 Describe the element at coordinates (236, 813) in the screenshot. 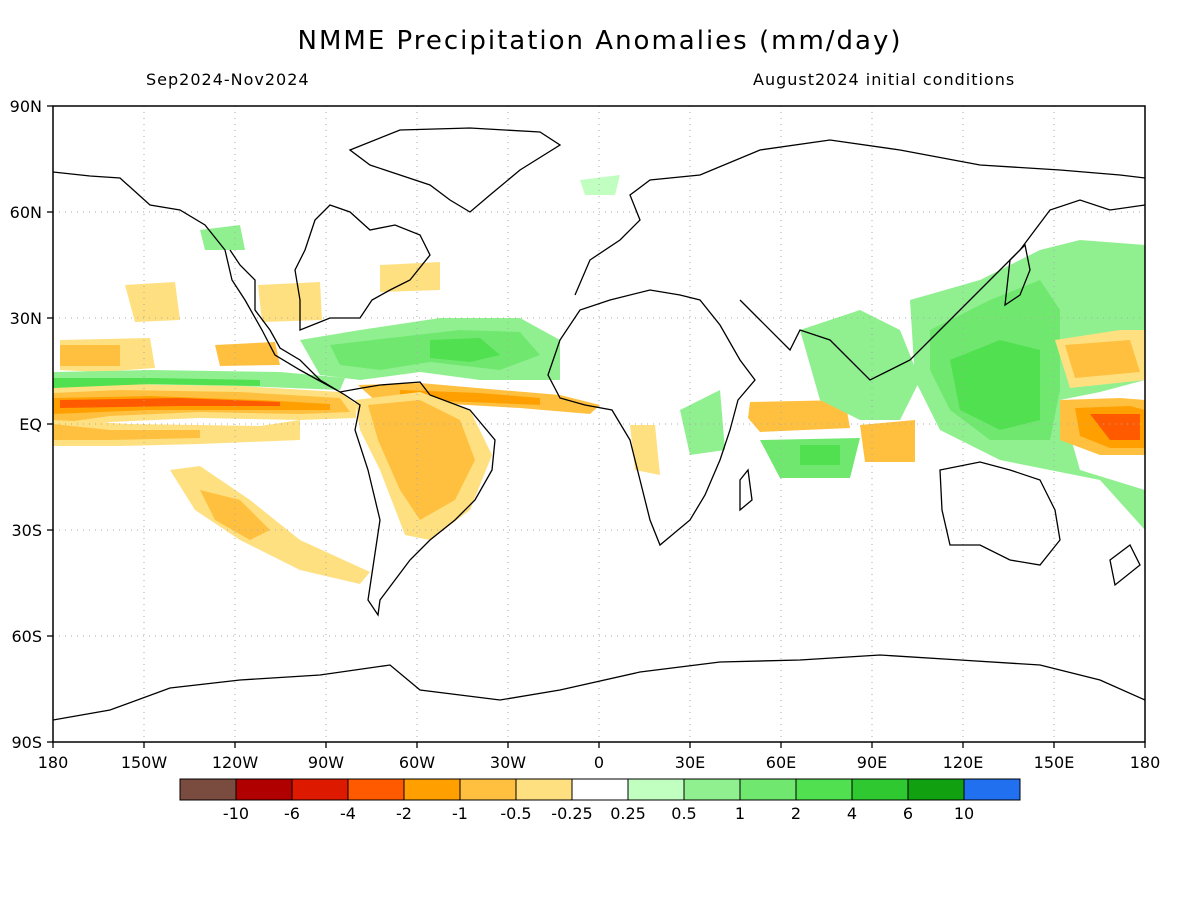

I see `colorbar-label: -10` at that location.